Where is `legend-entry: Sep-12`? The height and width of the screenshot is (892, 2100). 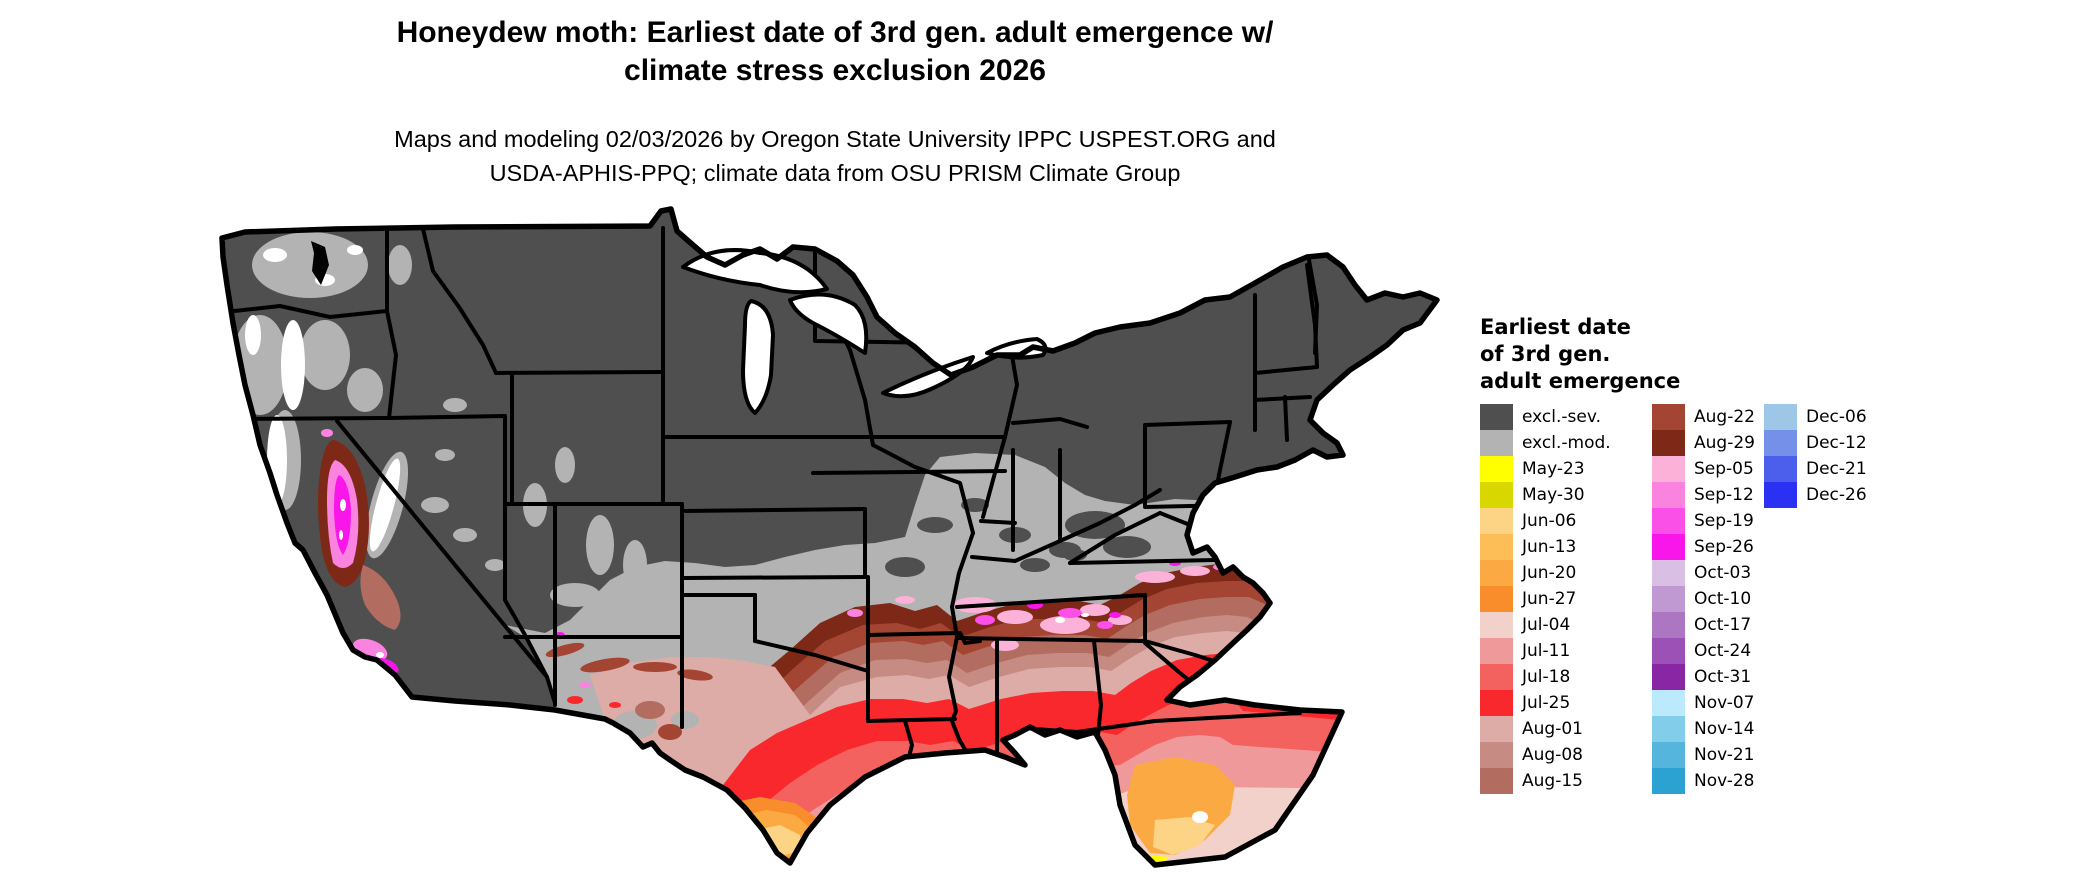
legend-entry: Sep-12 is located at coordinates (1708, 495).